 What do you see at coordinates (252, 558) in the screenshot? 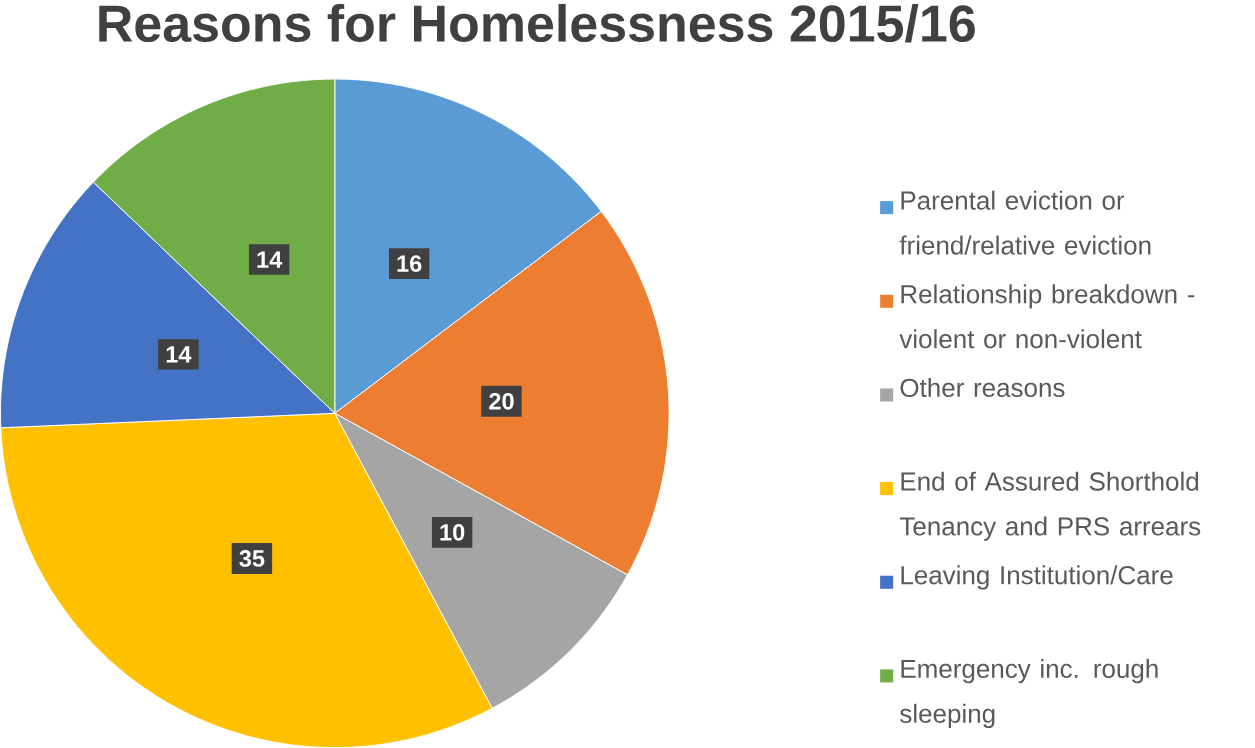
I see `data-label: 35` at bounding box center [252, 558].